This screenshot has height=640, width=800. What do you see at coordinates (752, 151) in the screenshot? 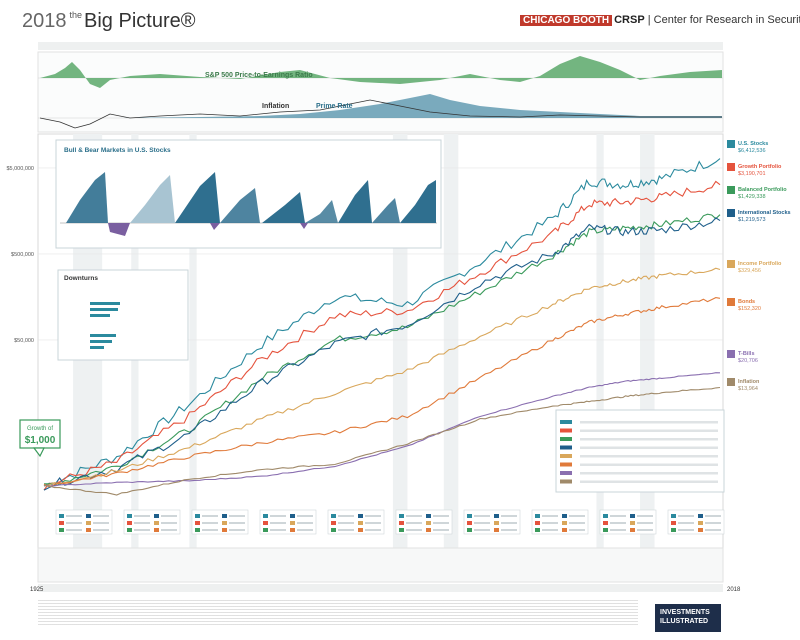
I see `legend-value: $6,412,536` at bounding box center [752, 151].